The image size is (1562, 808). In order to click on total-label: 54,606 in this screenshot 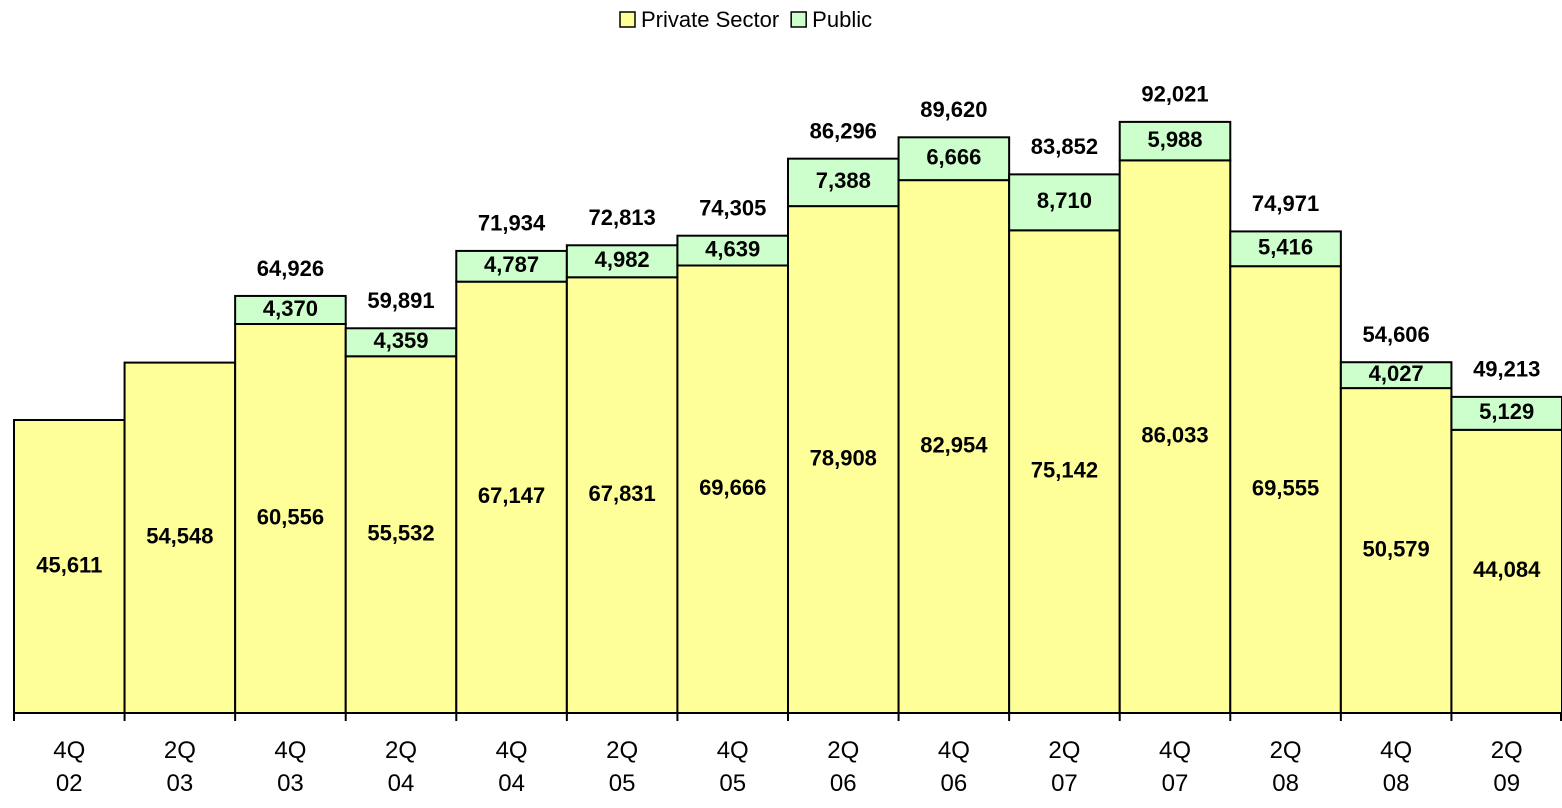, I will do `click(1395, 334)`.